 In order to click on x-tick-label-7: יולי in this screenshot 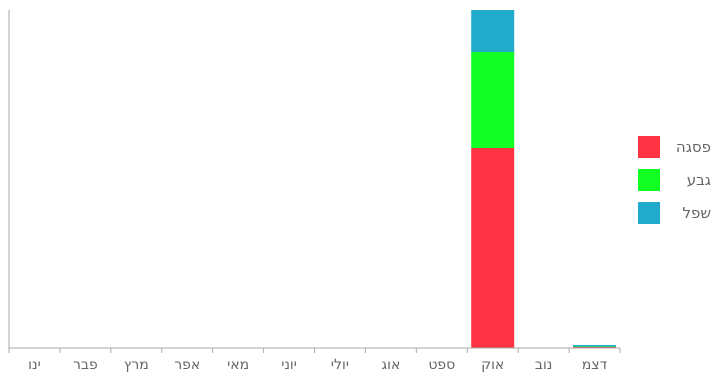, I will do `click(340, 365)`.